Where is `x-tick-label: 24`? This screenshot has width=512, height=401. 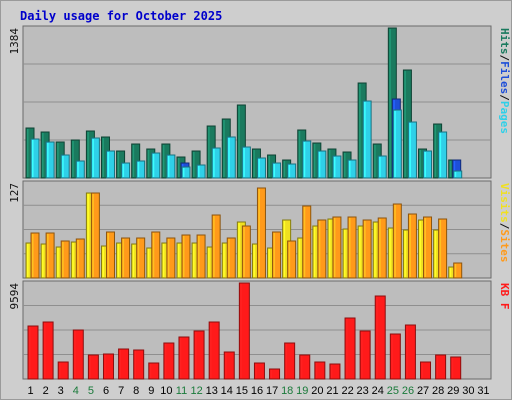 x-tick-label: 24 is located at coordinates (378, 391).